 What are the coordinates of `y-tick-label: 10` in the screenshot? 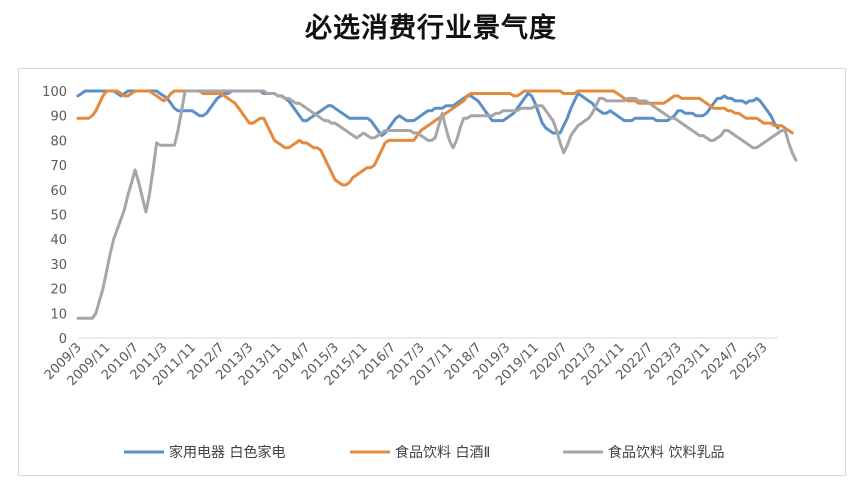 It's located at (58, 314).